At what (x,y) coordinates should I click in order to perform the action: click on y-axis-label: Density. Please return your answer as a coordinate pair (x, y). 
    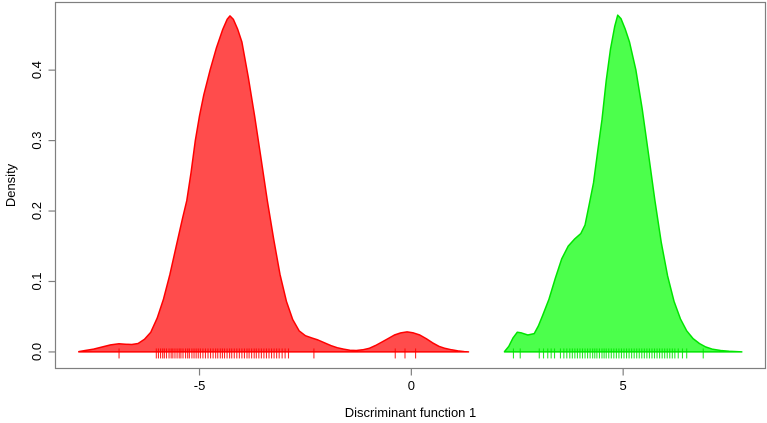
    Looking at the image, I should click on (10, 185).